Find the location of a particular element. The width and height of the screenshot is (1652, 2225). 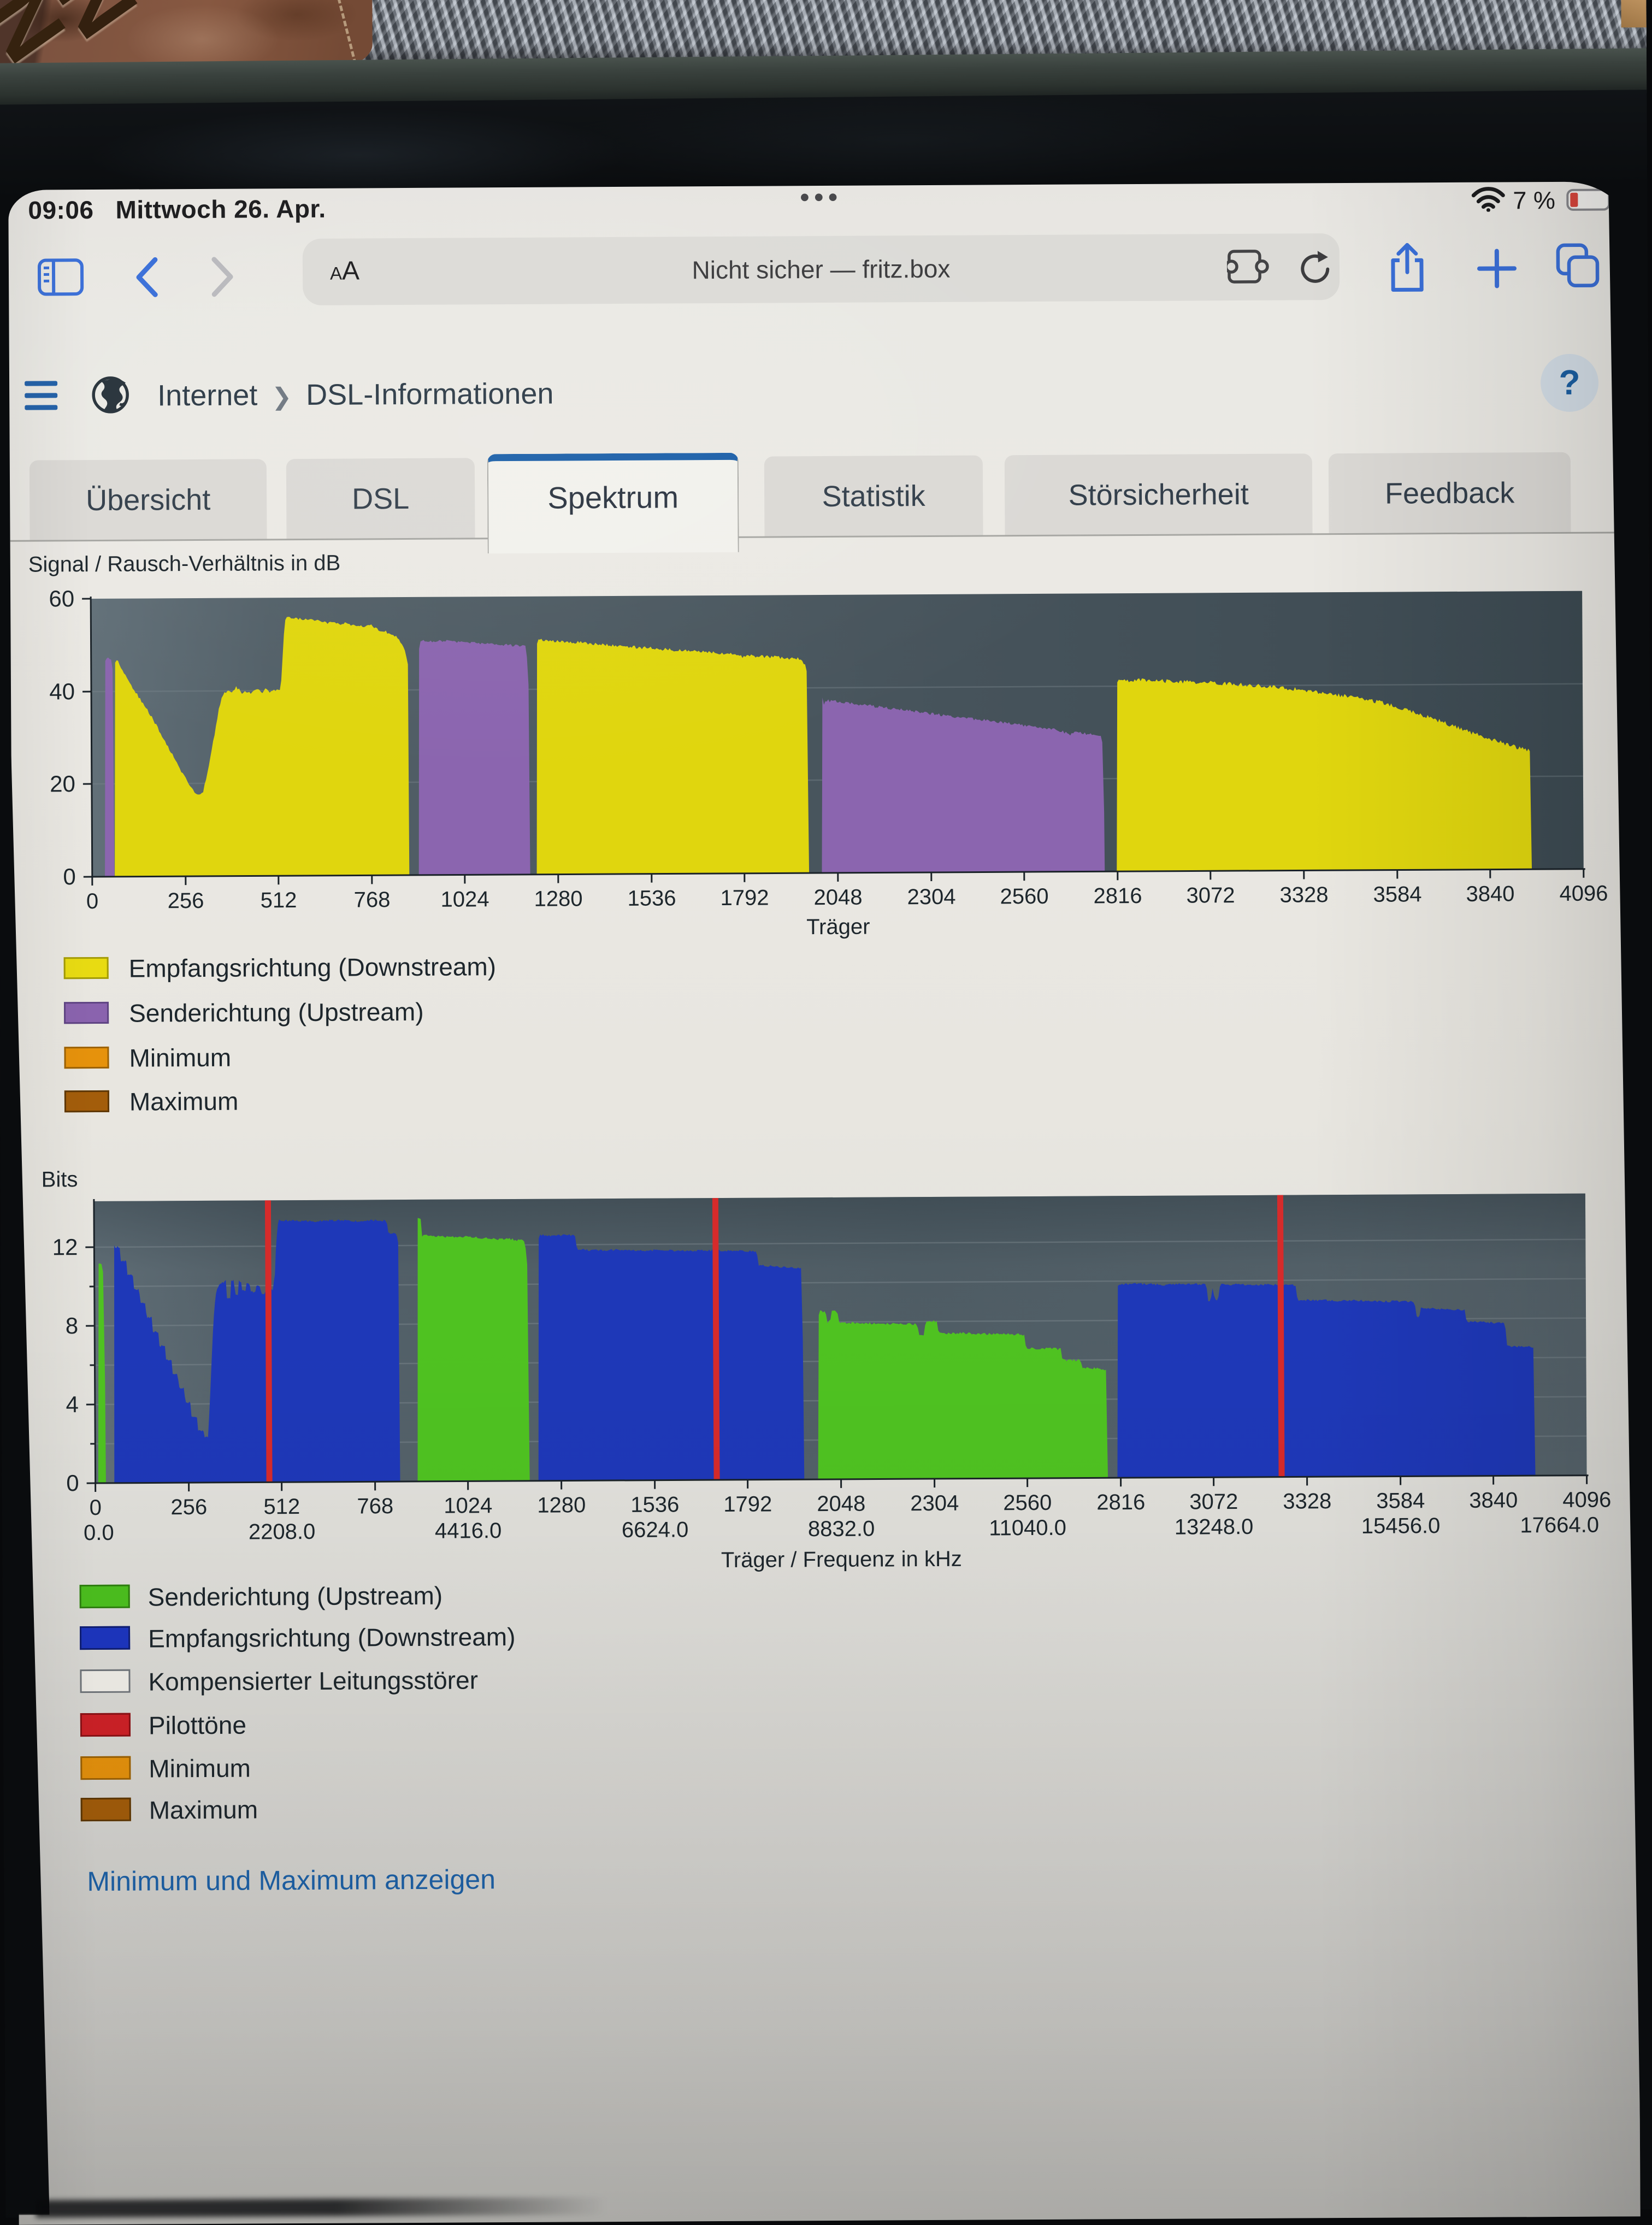

svg-text: 20 is located at coordinates (62, 784).